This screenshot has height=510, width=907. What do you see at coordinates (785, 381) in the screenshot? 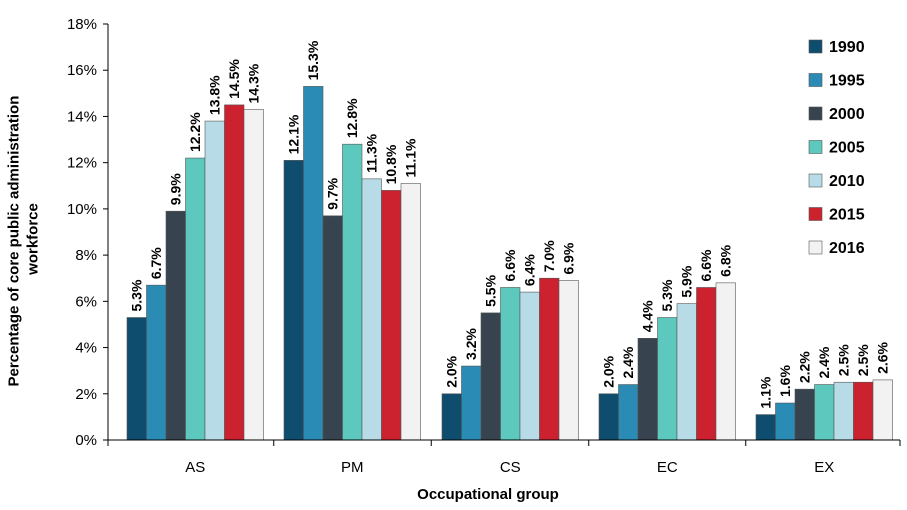
I see `data-label: 1.6%` at bounding box center [785, 381].